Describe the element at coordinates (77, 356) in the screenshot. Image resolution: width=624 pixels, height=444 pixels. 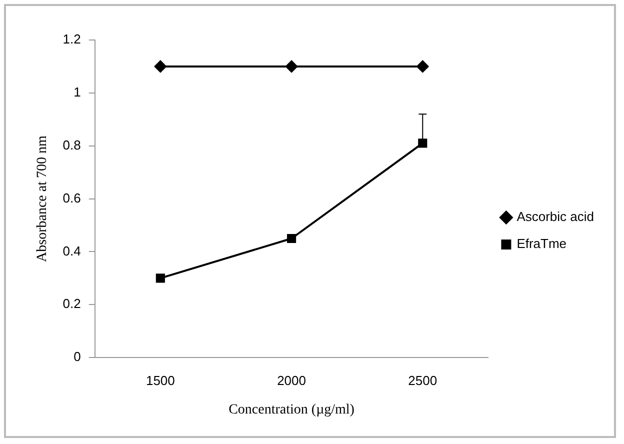
I see `y-tick-label: 0` at that location.